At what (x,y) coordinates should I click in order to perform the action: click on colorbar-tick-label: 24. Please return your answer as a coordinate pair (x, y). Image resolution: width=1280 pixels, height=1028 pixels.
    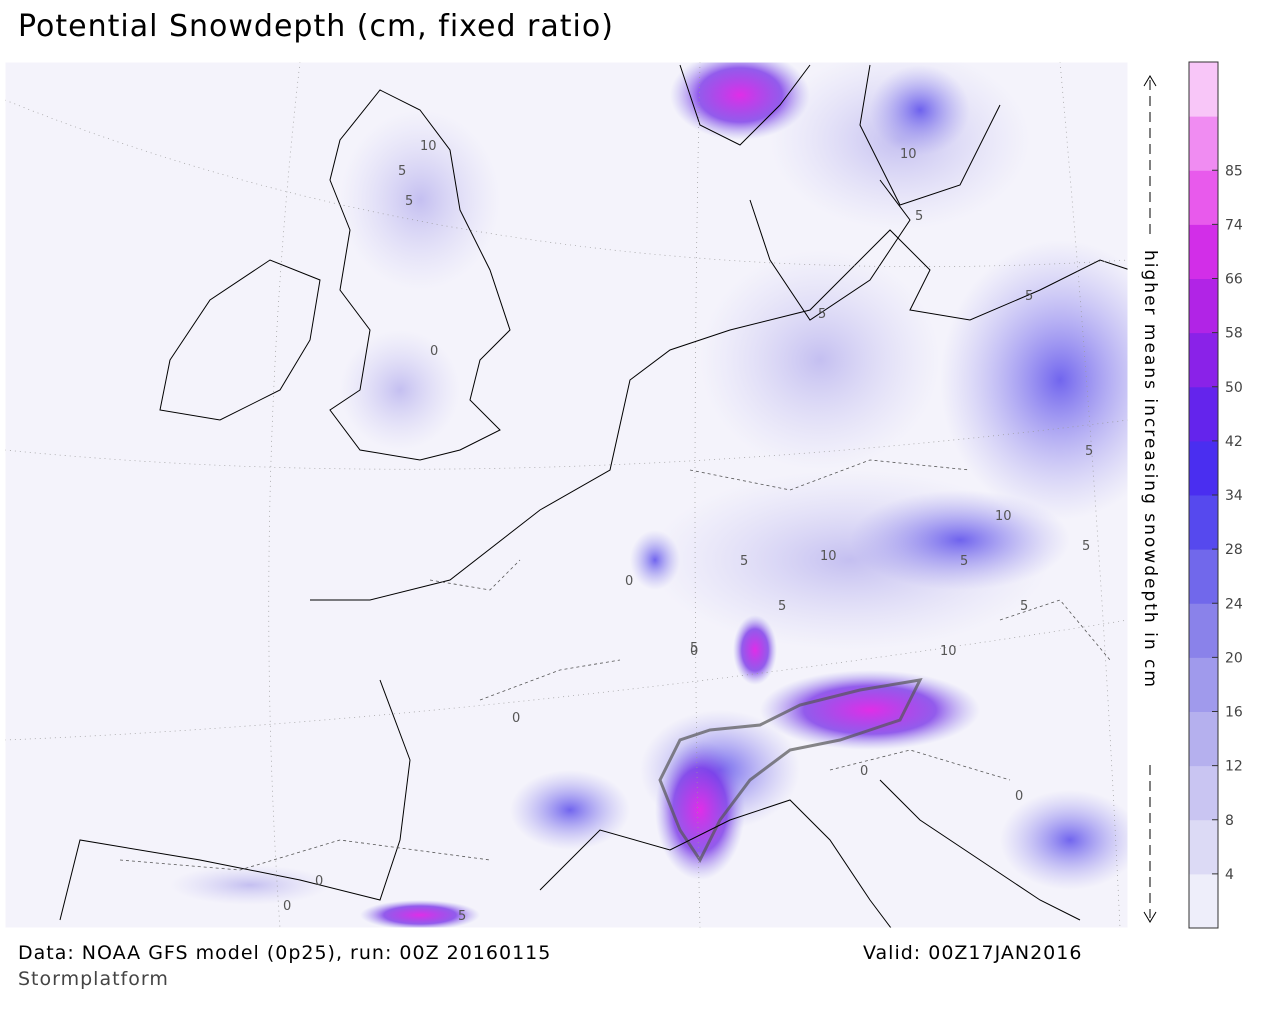
    Looking at the image, I should click on (1234, 604).